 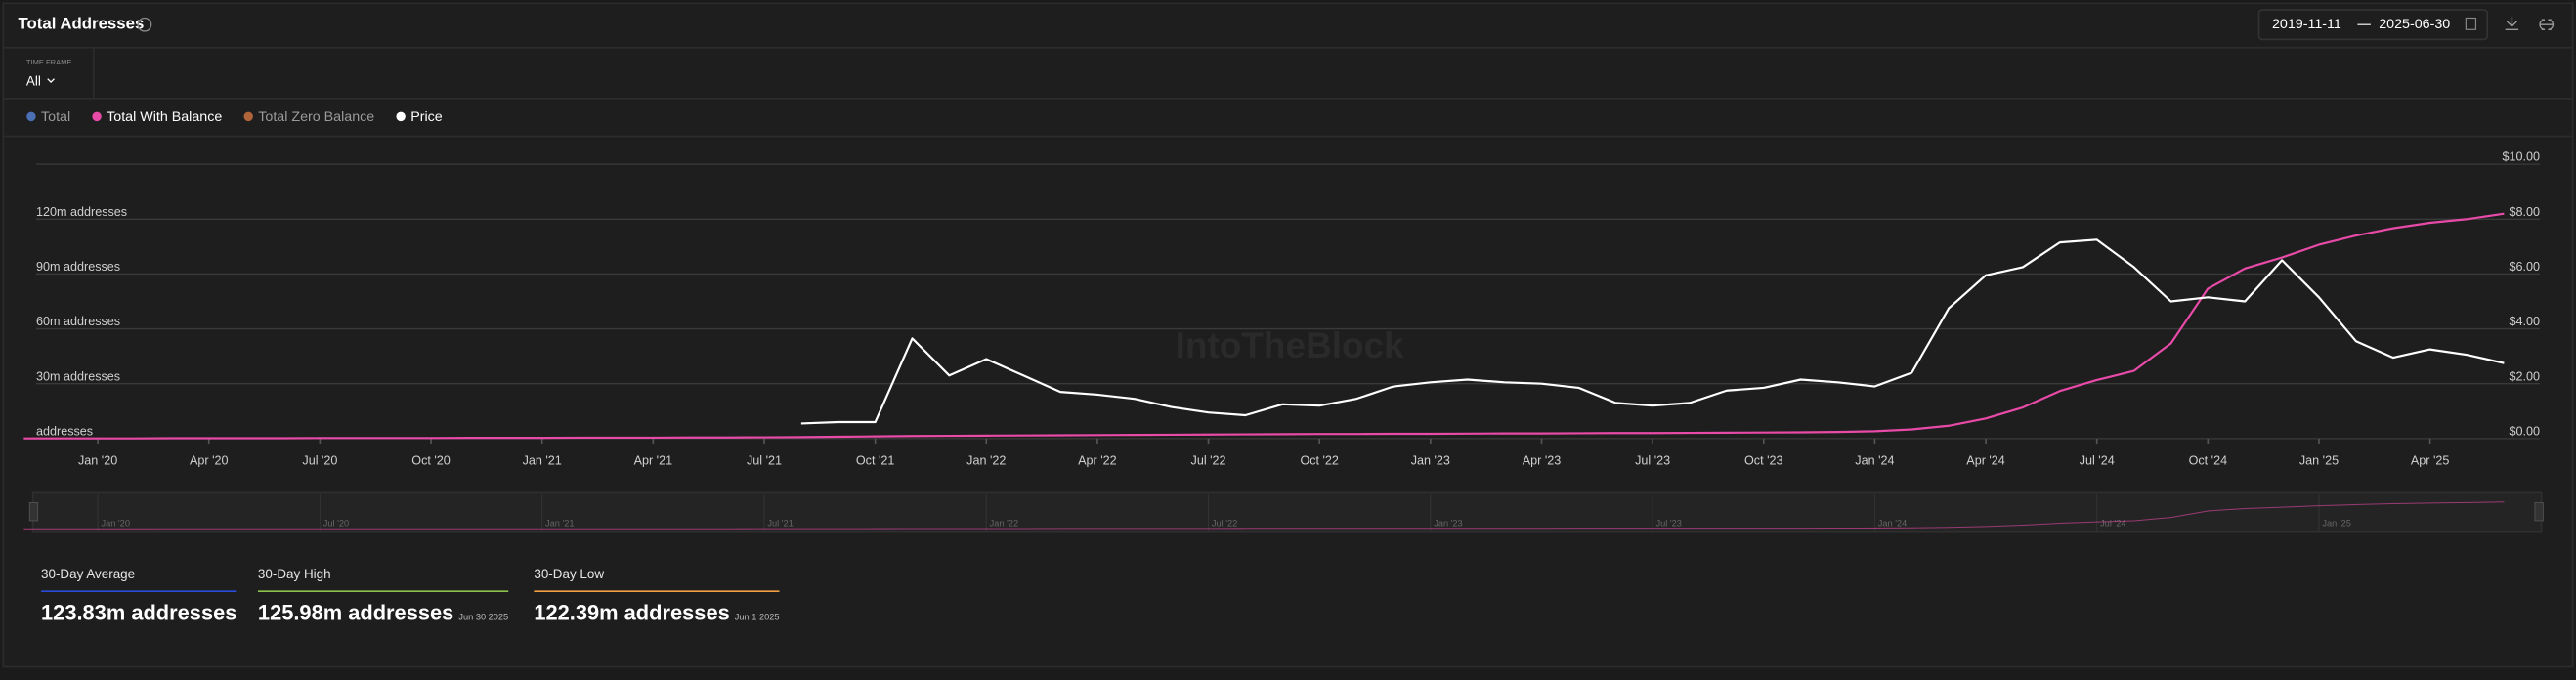 What do you see at coordinates (2547, 24) in the screenshot?
I see `link-icon` at bounding box center [2547, 24].